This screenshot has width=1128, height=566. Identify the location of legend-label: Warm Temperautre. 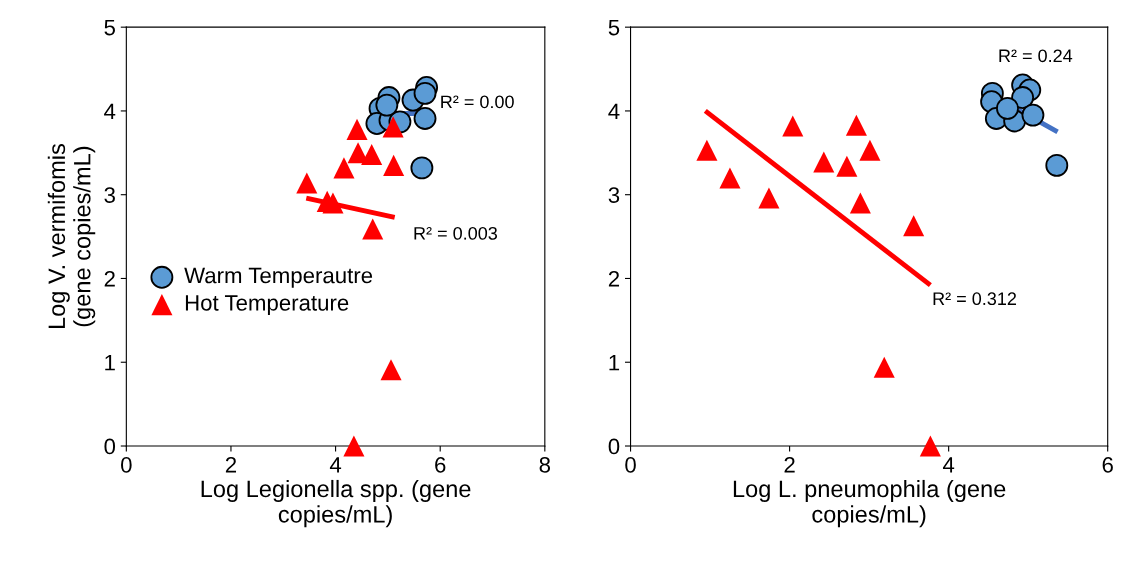
(278, 277).